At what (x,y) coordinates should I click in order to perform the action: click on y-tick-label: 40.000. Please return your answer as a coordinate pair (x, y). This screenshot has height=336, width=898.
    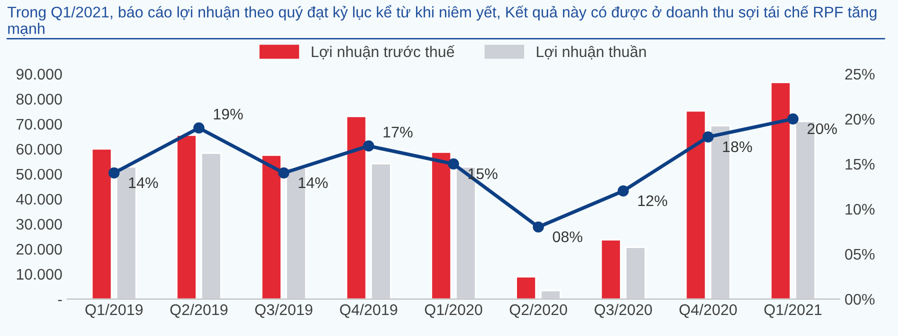
    Looking at the image, I should click on (39, 199).